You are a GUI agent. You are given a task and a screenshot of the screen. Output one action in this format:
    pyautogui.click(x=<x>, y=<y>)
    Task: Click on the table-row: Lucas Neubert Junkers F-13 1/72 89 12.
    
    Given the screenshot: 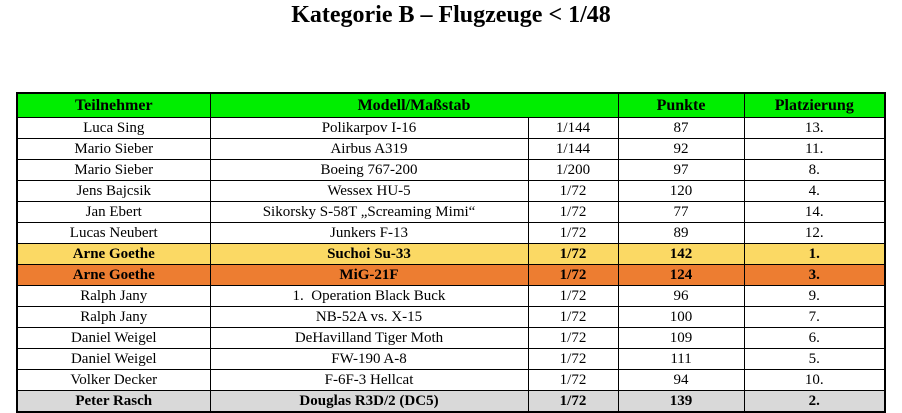 What is the action you would take?
    pyautogui.click(x=451, y=233)
    